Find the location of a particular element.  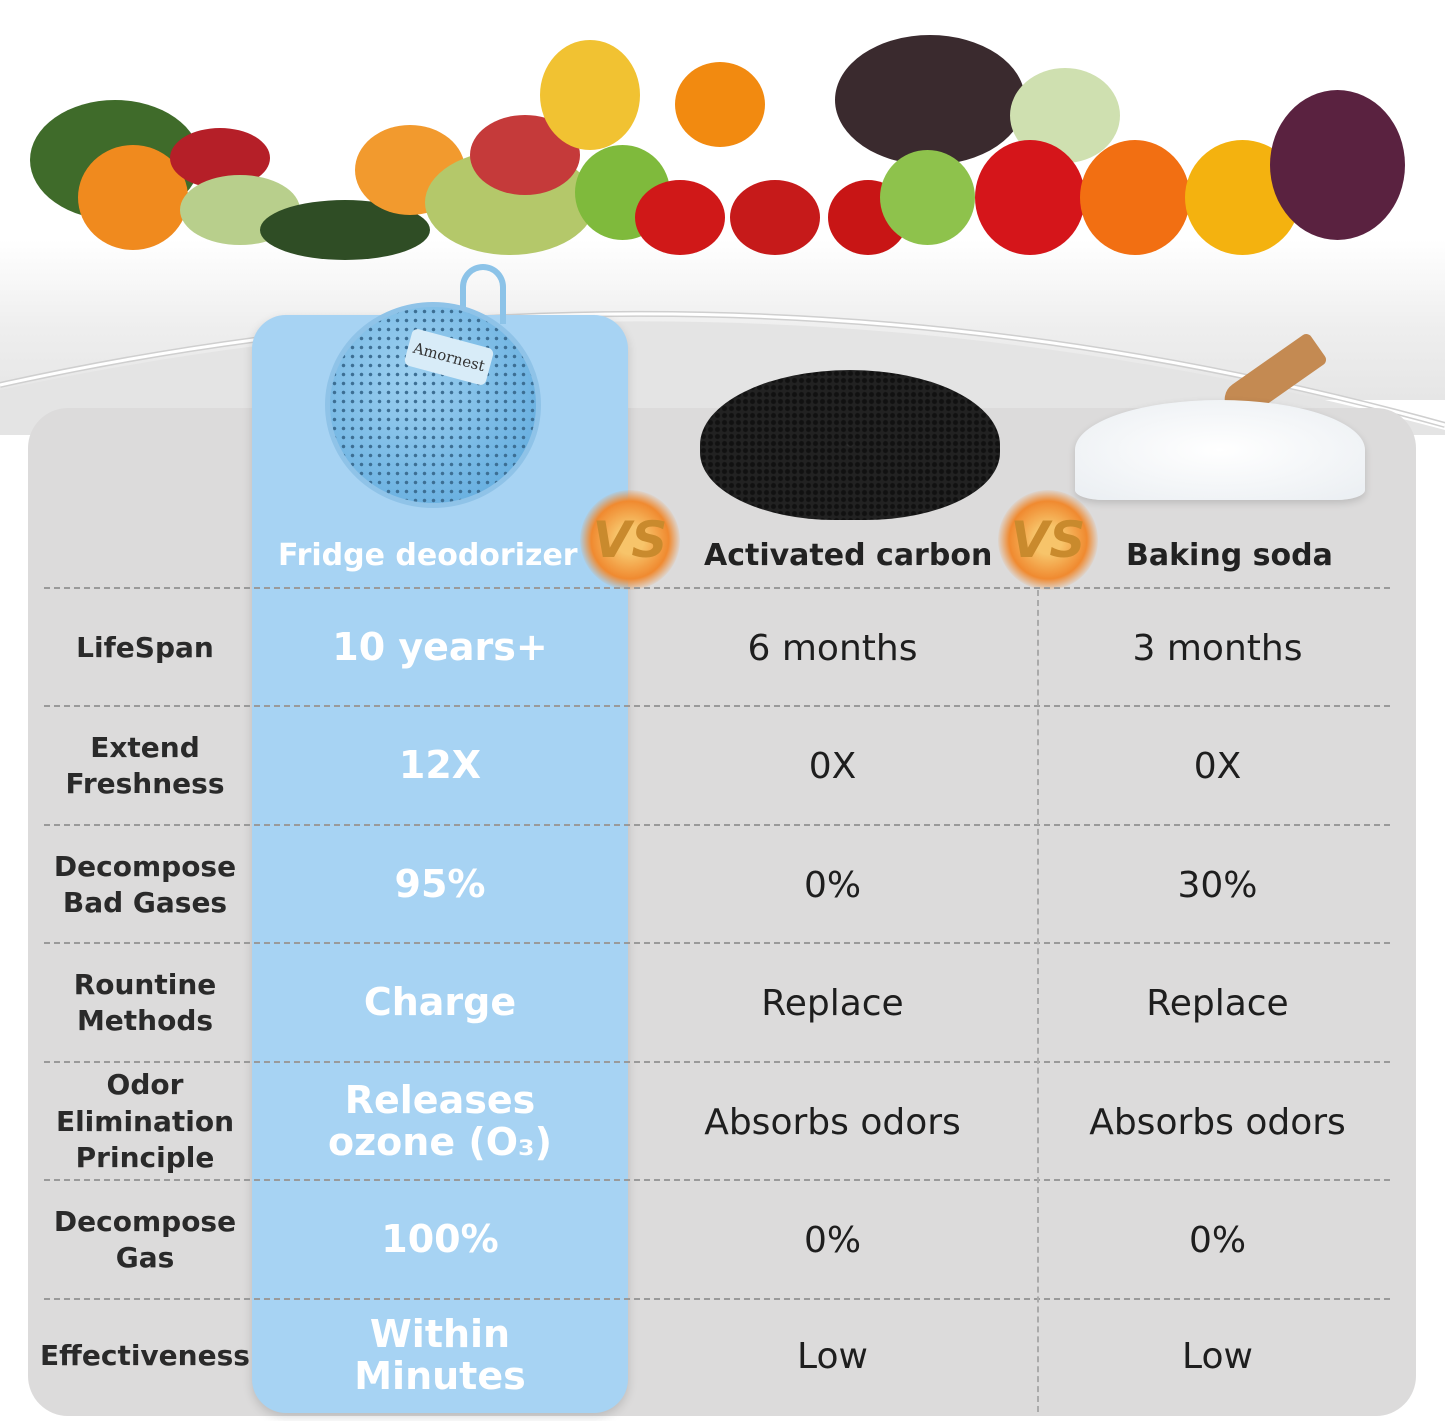

baking-soda-value: Low is located at coordinates (1217, 1356).